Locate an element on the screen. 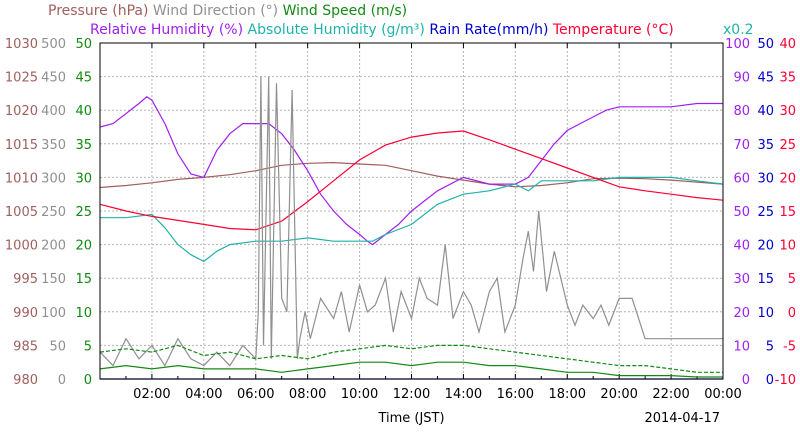 The width and height of the screenshot is (800, 434). y-tick-rain_rate: 25 is located at coordinates (765, 212).